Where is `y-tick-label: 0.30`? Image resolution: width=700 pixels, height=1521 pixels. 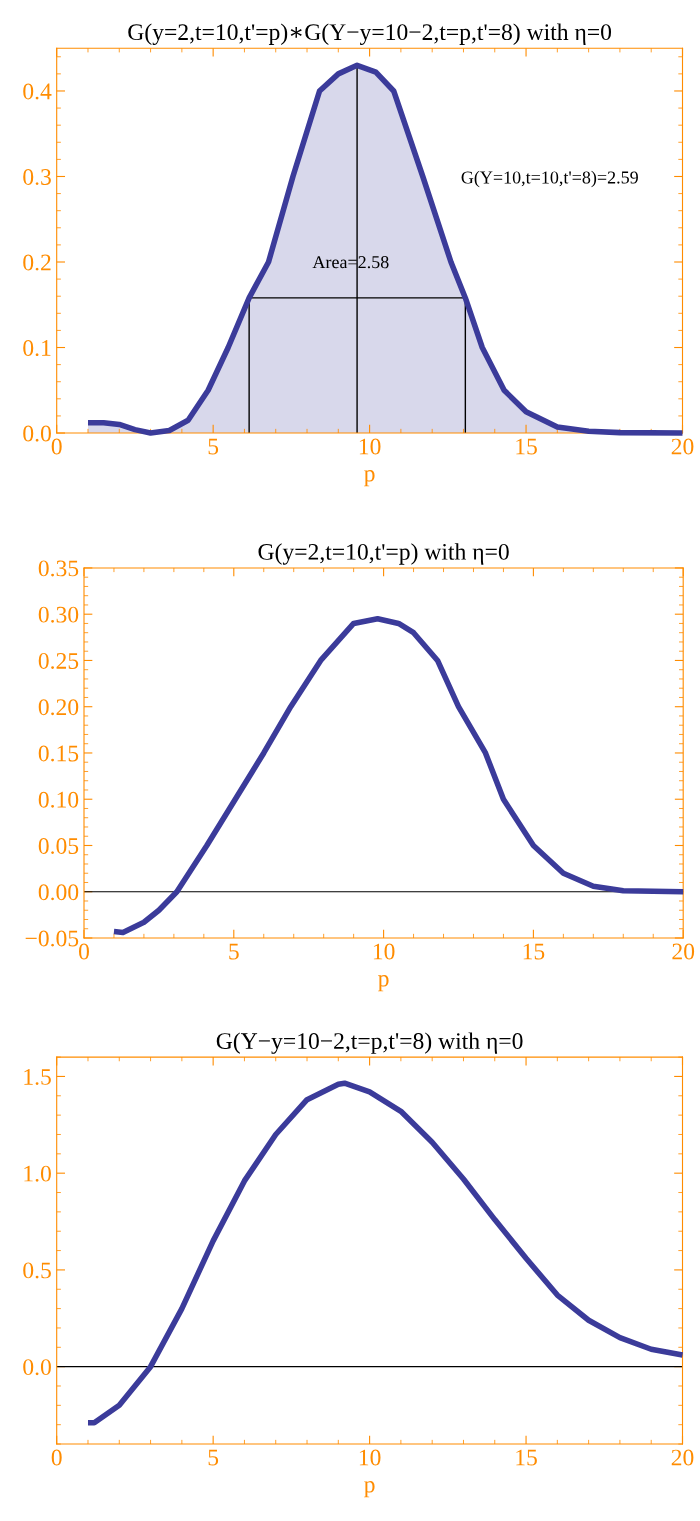
y-tick-label: 0.30 is located at coordinates (58, 614).